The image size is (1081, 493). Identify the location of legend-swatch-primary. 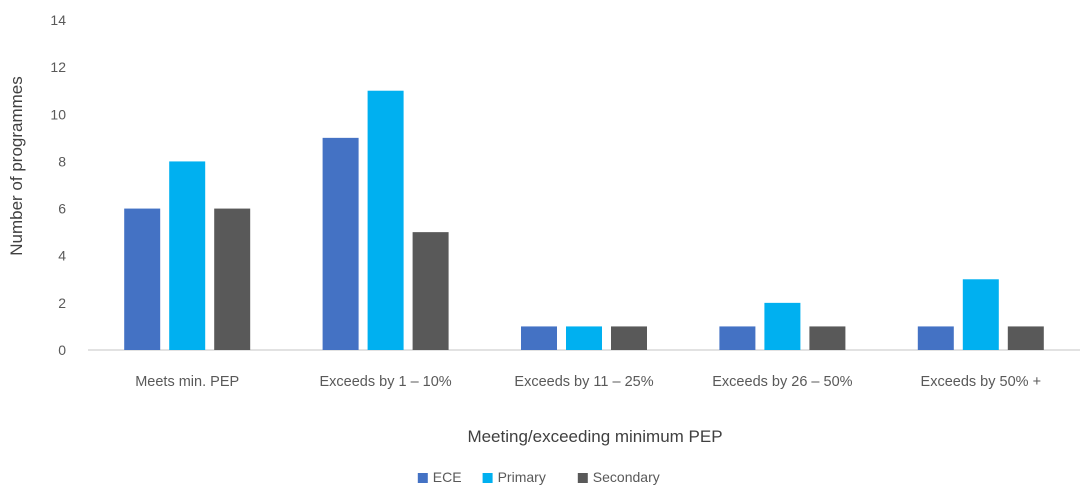
(488, 478).